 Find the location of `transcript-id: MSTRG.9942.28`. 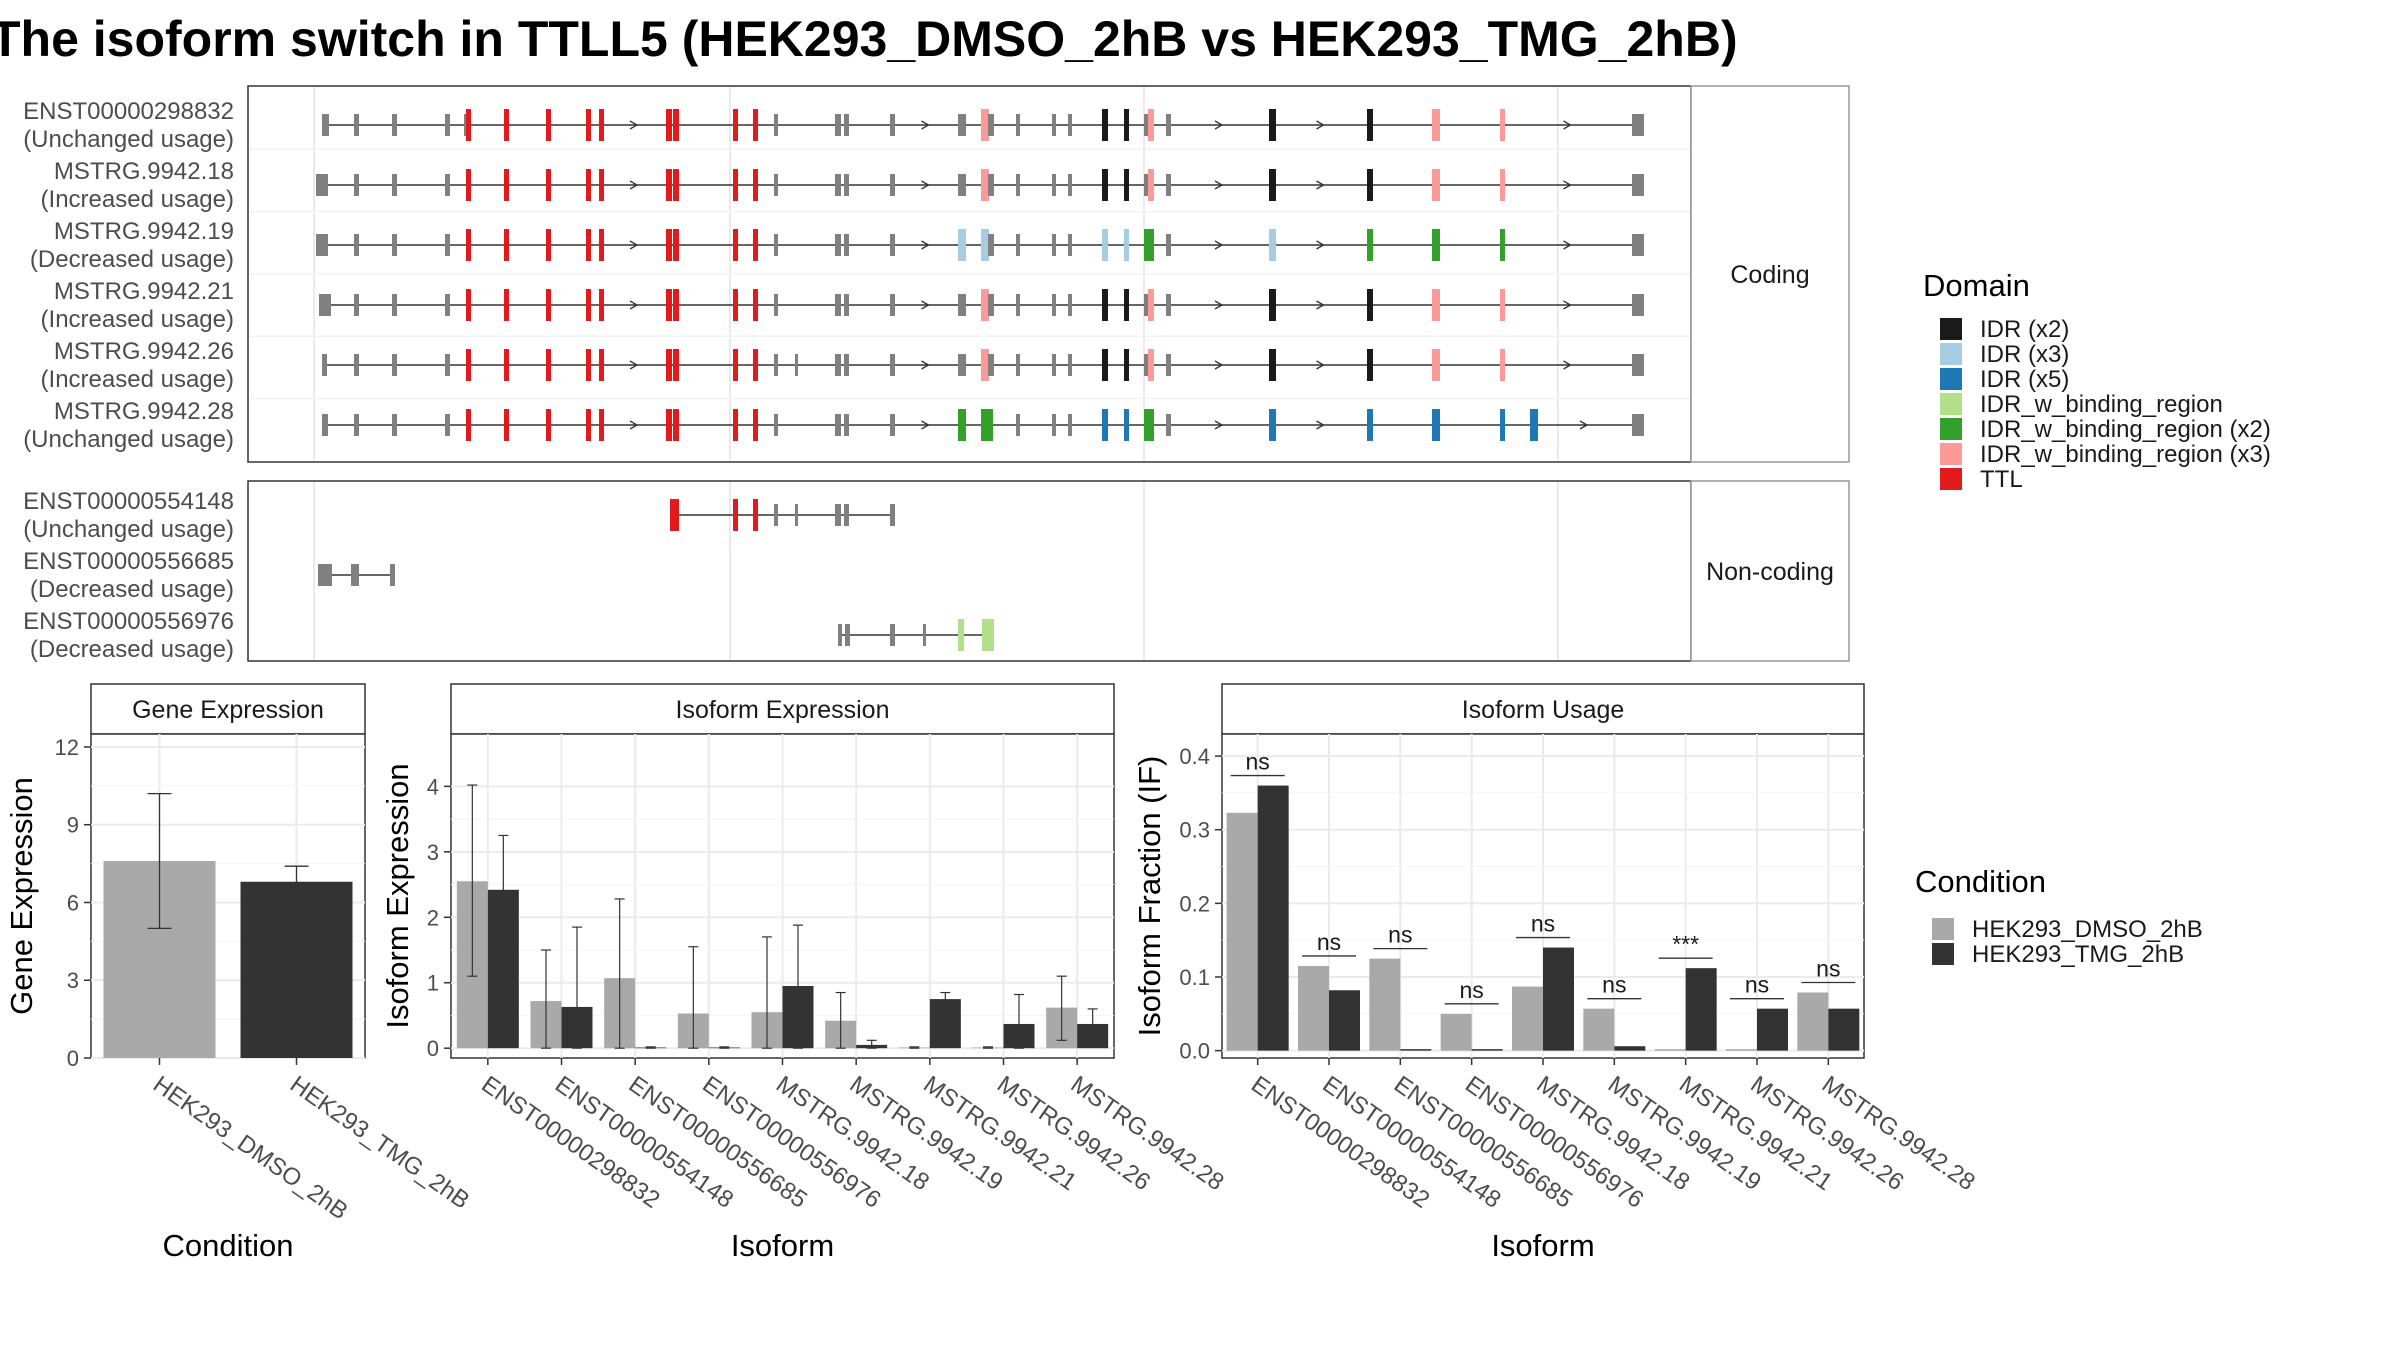

transcript-id: MSTRG.9942.28 is located at coordinates (144, 411).